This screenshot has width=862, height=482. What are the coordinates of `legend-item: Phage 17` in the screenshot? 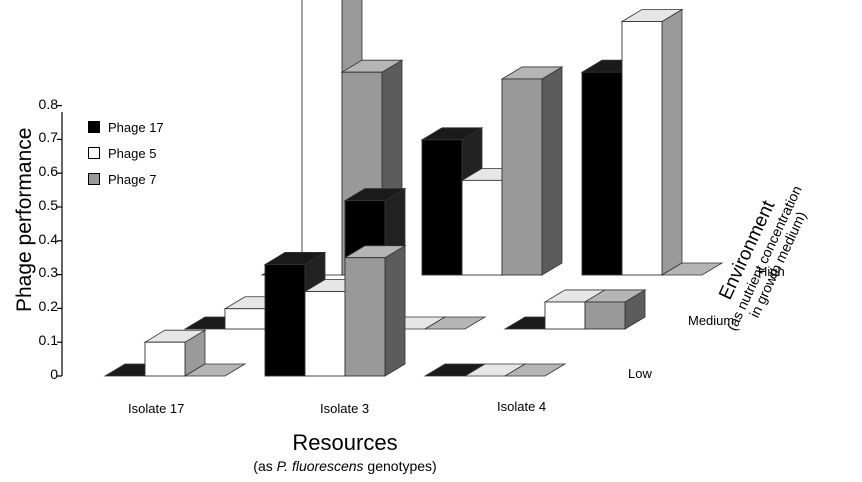 It's located at (126, 127).